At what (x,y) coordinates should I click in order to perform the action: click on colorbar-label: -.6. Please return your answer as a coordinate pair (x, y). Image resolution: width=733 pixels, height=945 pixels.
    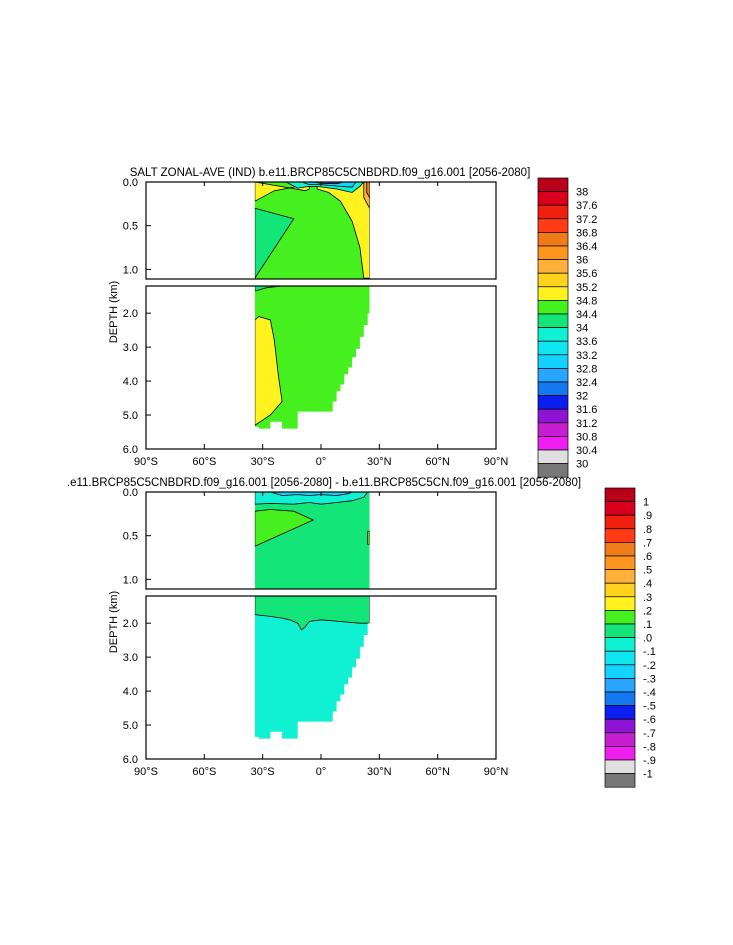
    Looking at the image, I should click on (649, 720).